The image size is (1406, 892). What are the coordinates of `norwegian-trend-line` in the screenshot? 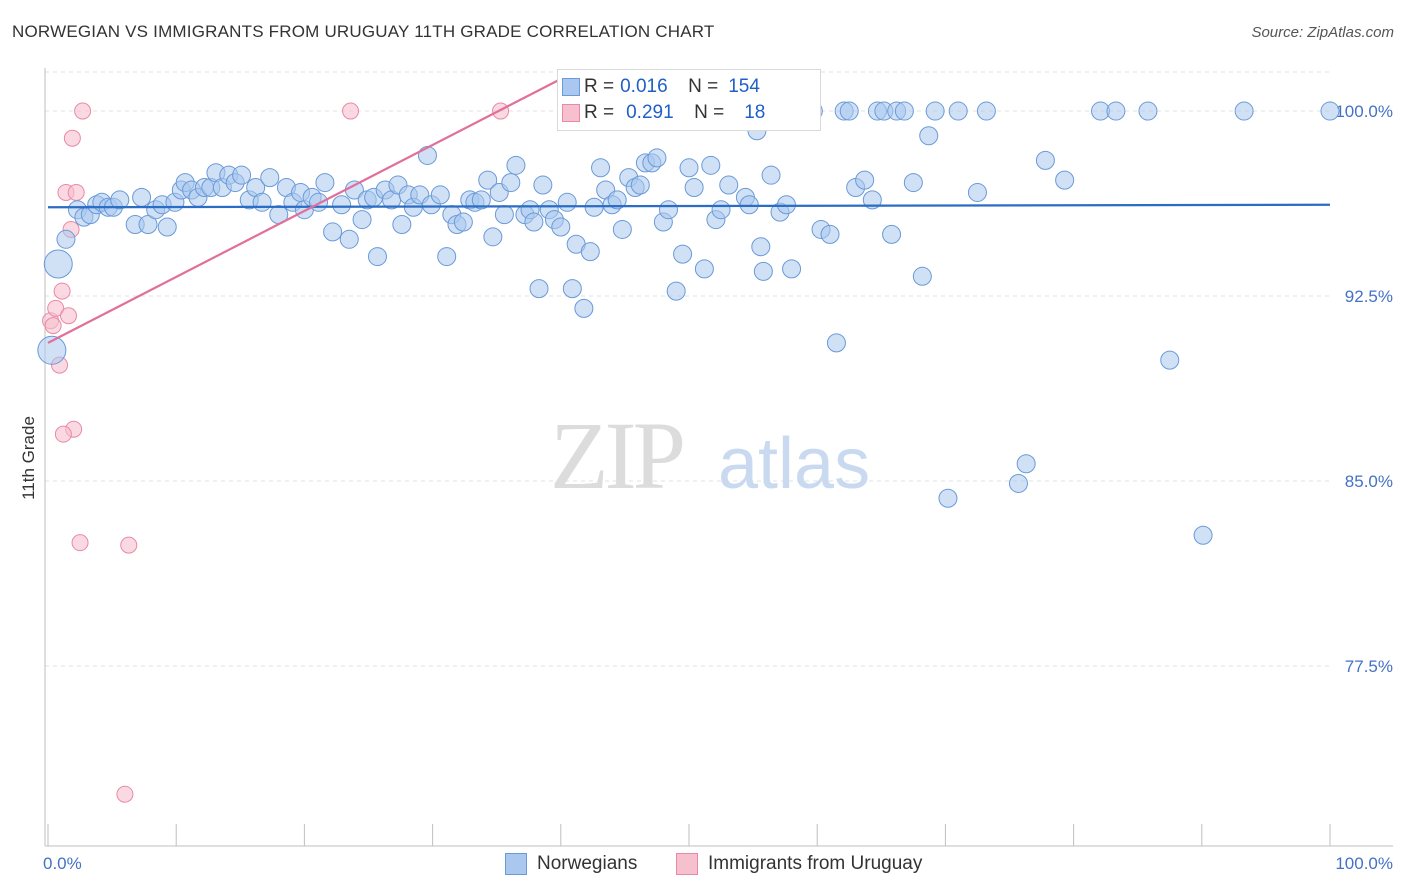 It's located at (689, 206).